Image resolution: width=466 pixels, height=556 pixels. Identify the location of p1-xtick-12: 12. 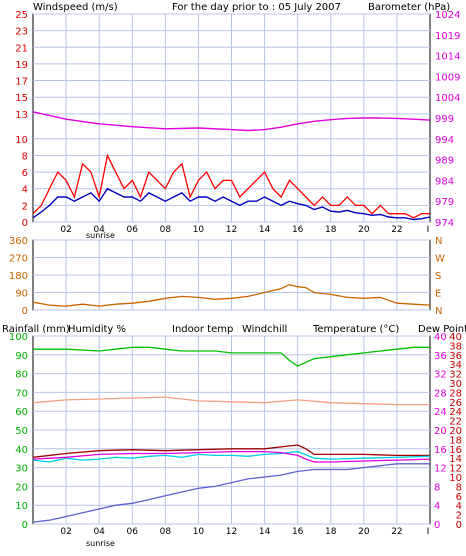
(231, 230).